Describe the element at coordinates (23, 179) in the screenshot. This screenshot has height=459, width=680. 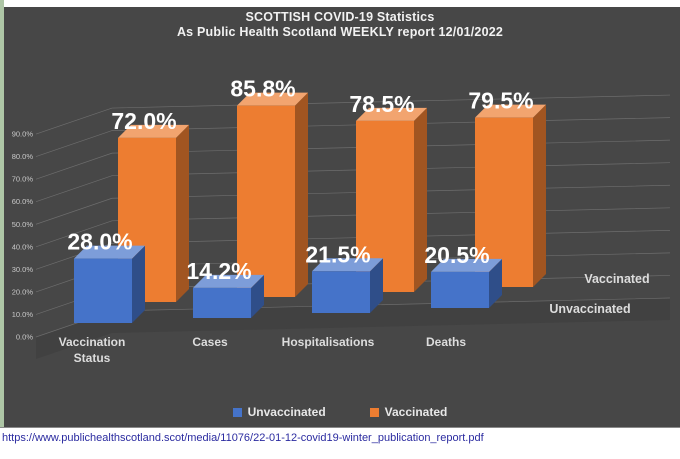
I see `y-axis-tick-label: 70.0%` at that location.